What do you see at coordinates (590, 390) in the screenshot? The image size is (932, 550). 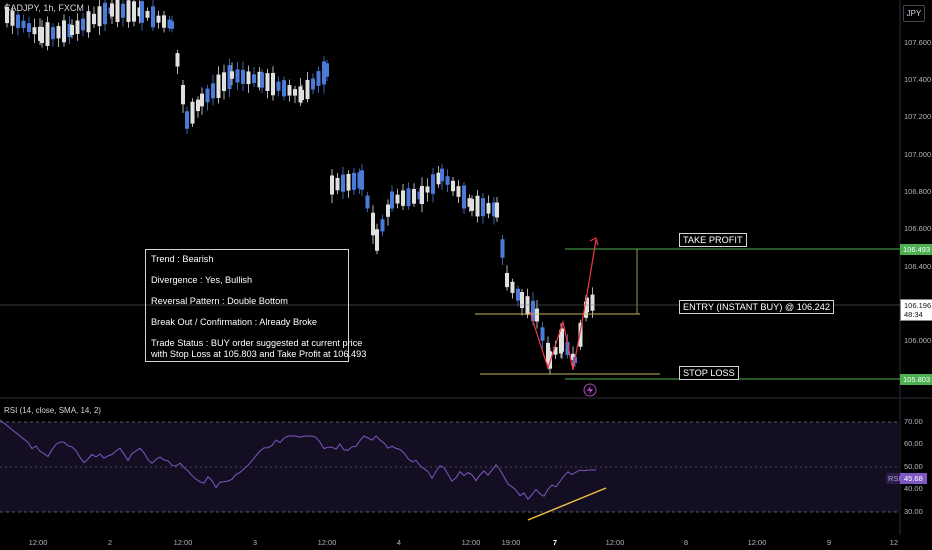 I see `lightning-icon` at bounding box center [590, 390].